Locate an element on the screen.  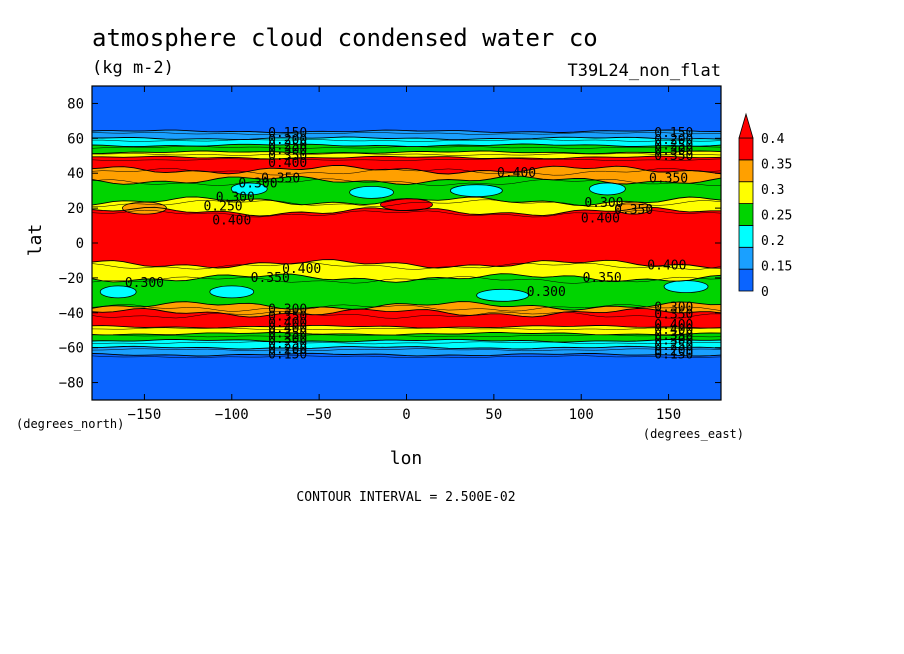
x-tick-label: −150 is located at coordinates (145, 415).